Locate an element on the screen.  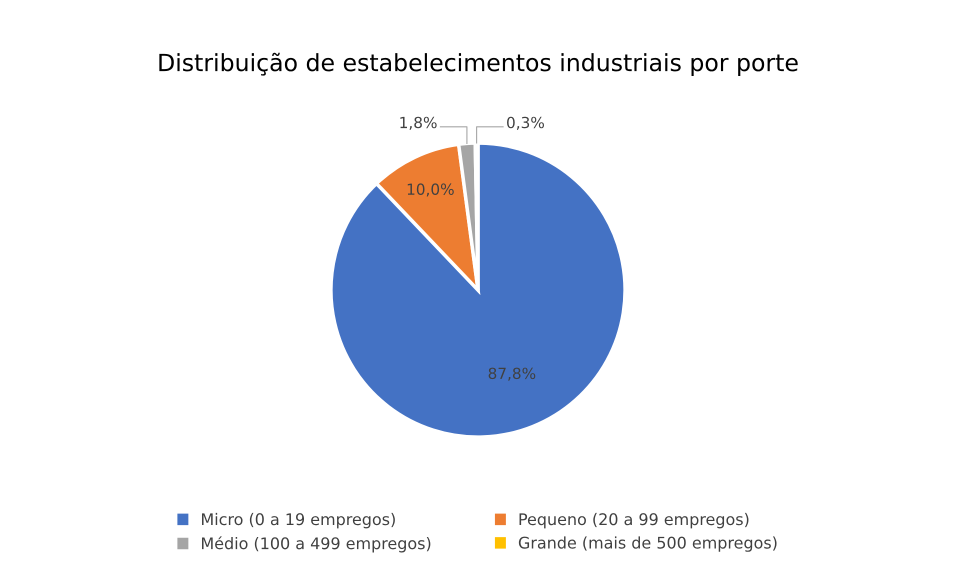
legend-label: Grande (mais de 500 empregos) is located at coordinates (647, 544).